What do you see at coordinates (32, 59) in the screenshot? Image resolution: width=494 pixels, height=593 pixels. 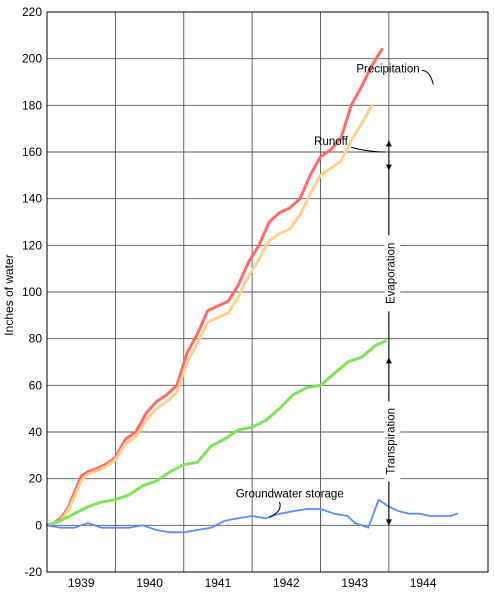 I see `y-tick-label: 200` at bounding box center [32, 59].